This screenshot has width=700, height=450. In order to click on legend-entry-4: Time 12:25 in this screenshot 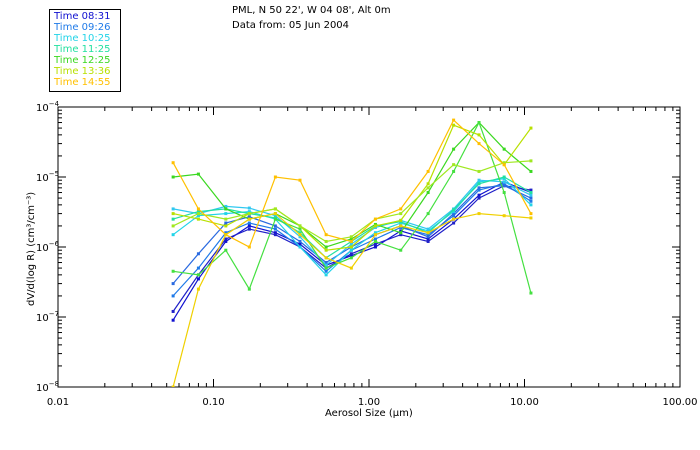, I will do `click(82, 60)`.